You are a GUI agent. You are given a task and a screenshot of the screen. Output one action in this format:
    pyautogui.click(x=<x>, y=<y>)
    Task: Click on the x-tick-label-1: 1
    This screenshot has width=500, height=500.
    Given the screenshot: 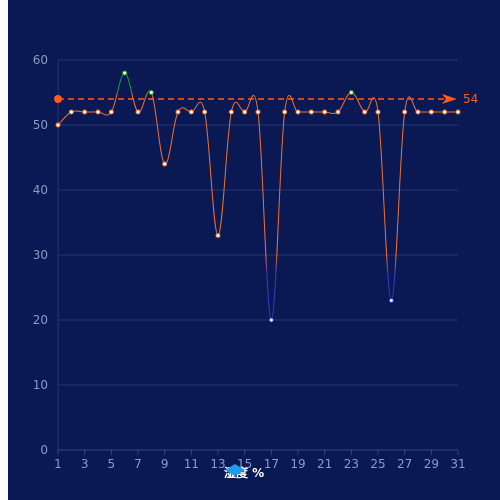 What is the action you would take?
    pyautogui.click(x=58, y=464)
    